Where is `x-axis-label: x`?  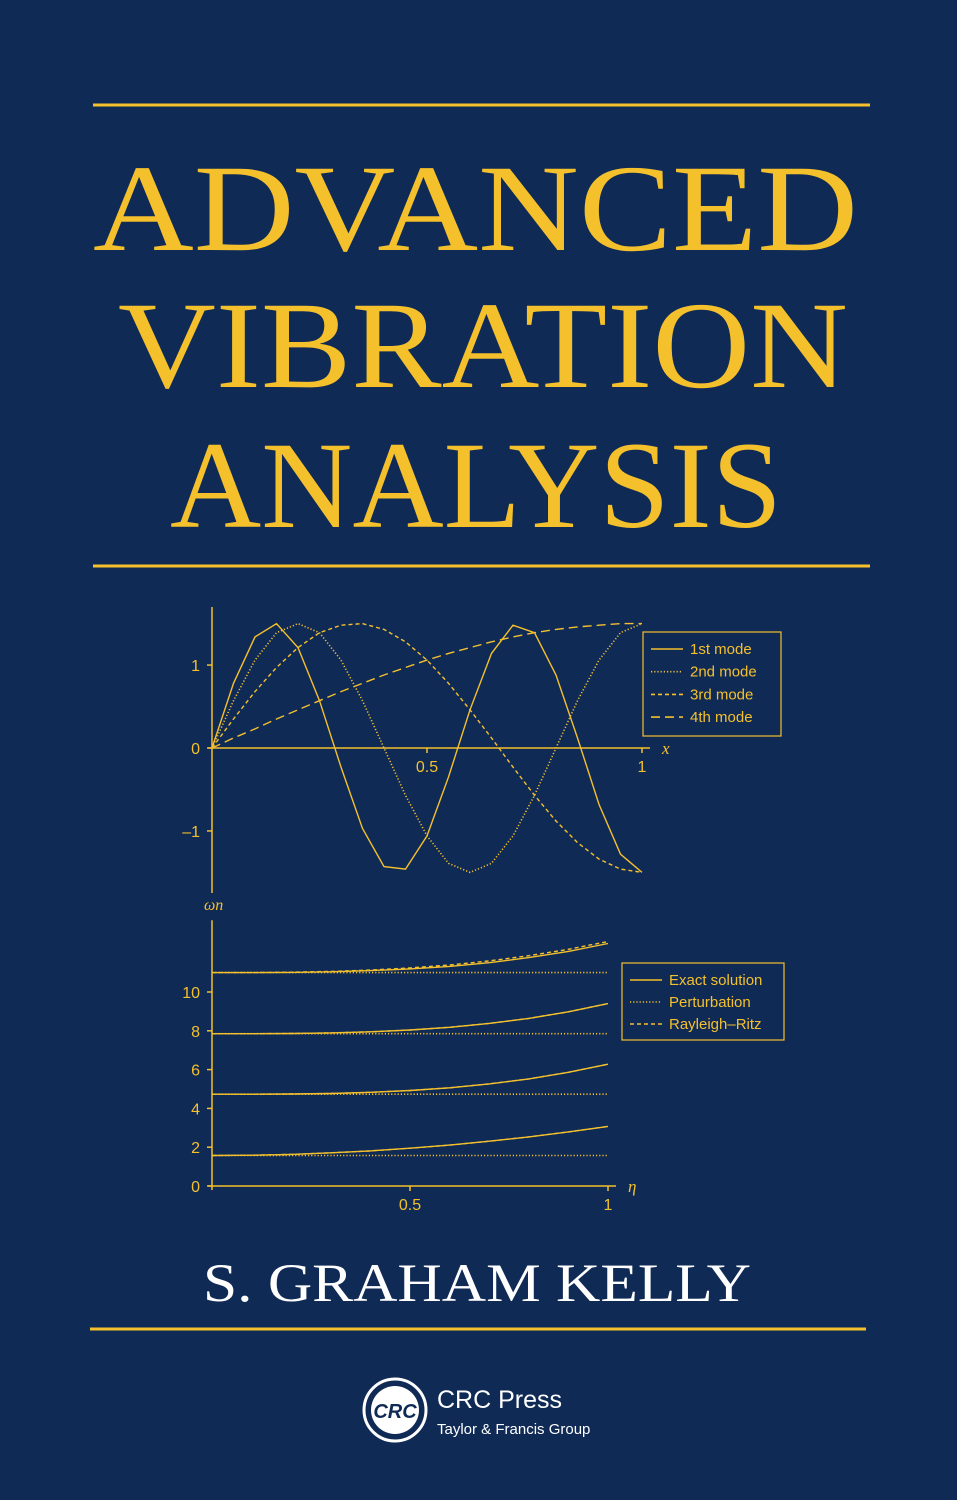 x-axis-label: x is located at coordinates (665, 748).